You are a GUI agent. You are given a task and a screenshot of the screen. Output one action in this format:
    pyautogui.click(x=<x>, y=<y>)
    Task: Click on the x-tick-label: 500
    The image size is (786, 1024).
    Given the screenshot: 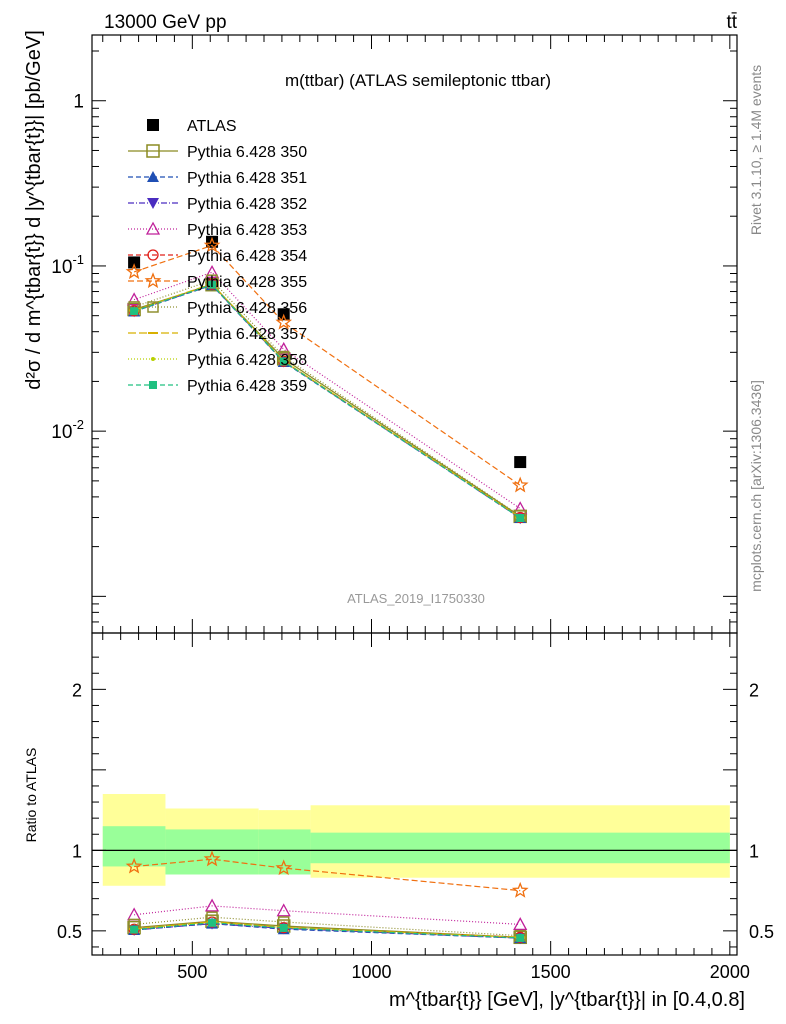 What is the action you would take?
    pyautogui.click(x=192, y=972)
    